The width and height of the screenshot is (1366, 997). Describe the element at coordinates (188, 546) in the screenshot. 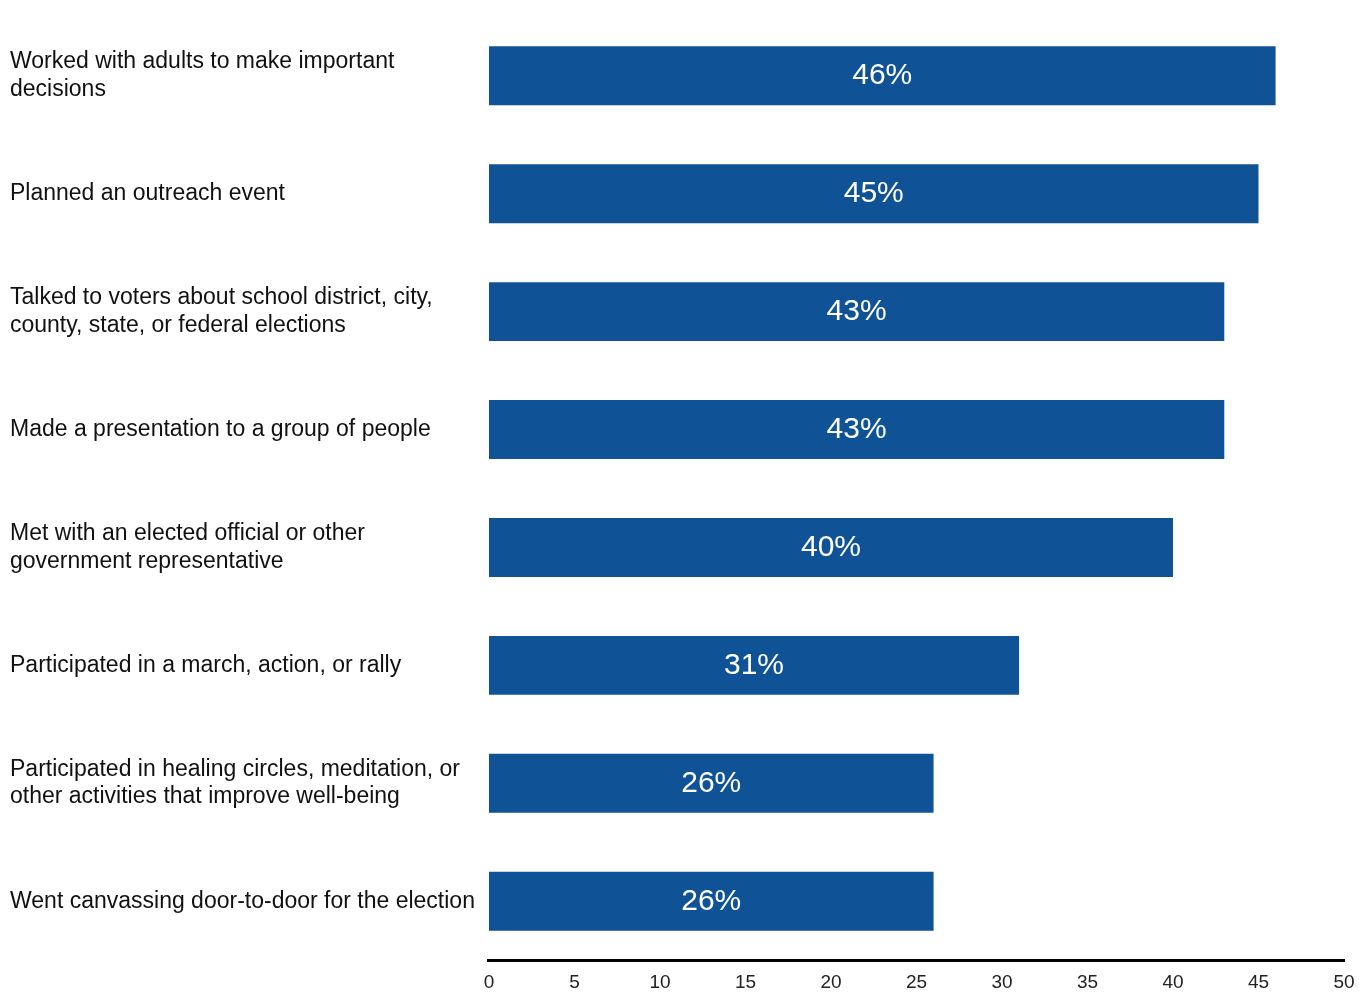

I see `y-tick-label: Met with an elected official or other government representative` at that location.